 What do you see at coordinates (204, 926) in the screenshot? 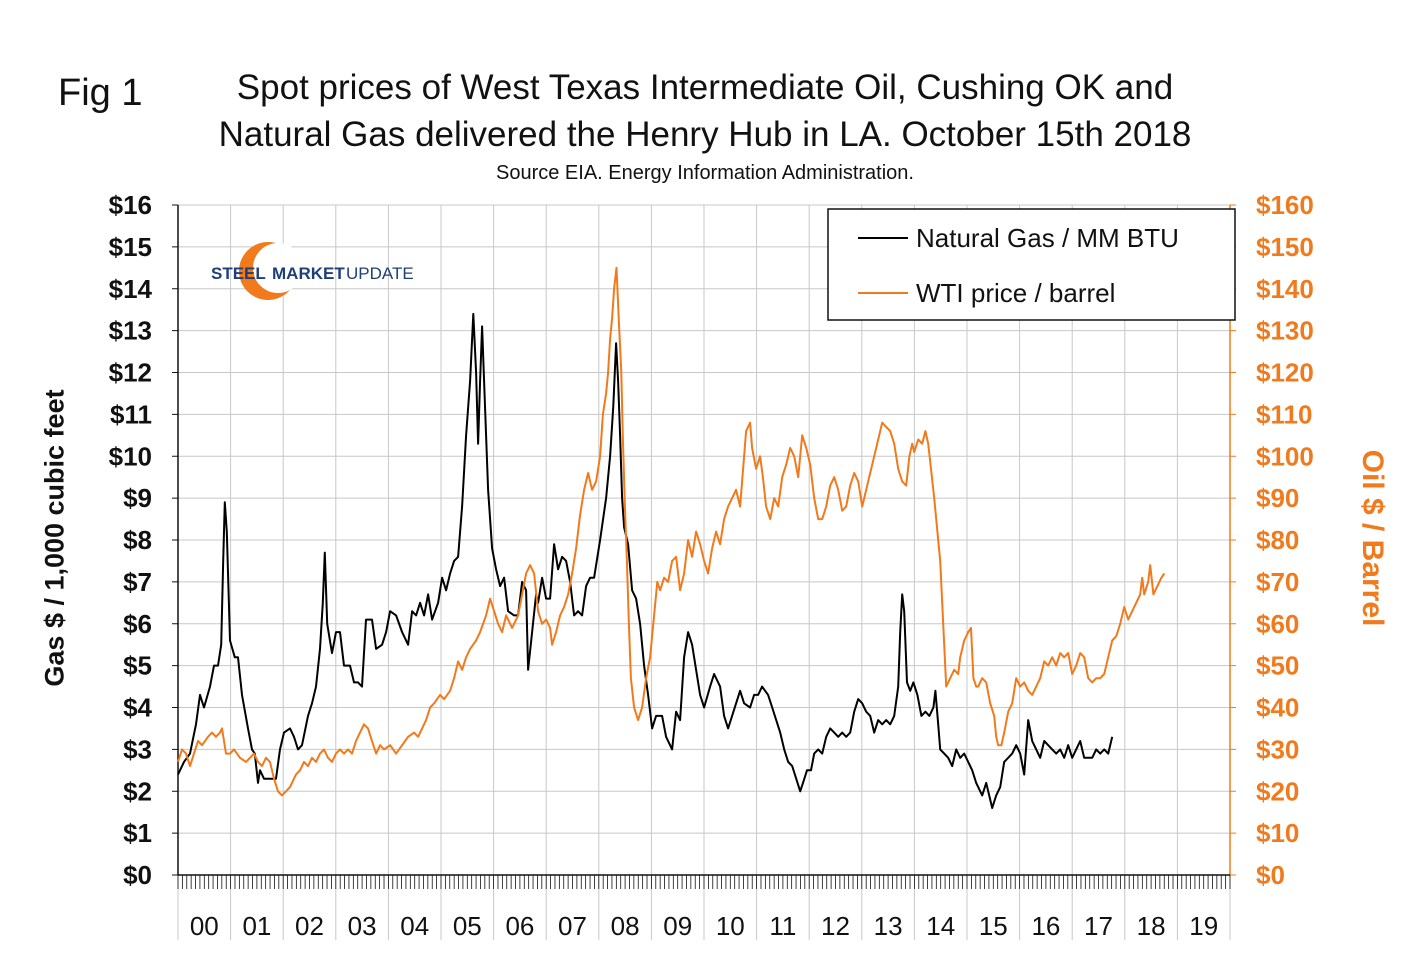
I see `x-tick-label: 00` at bounding box center [204, 926].